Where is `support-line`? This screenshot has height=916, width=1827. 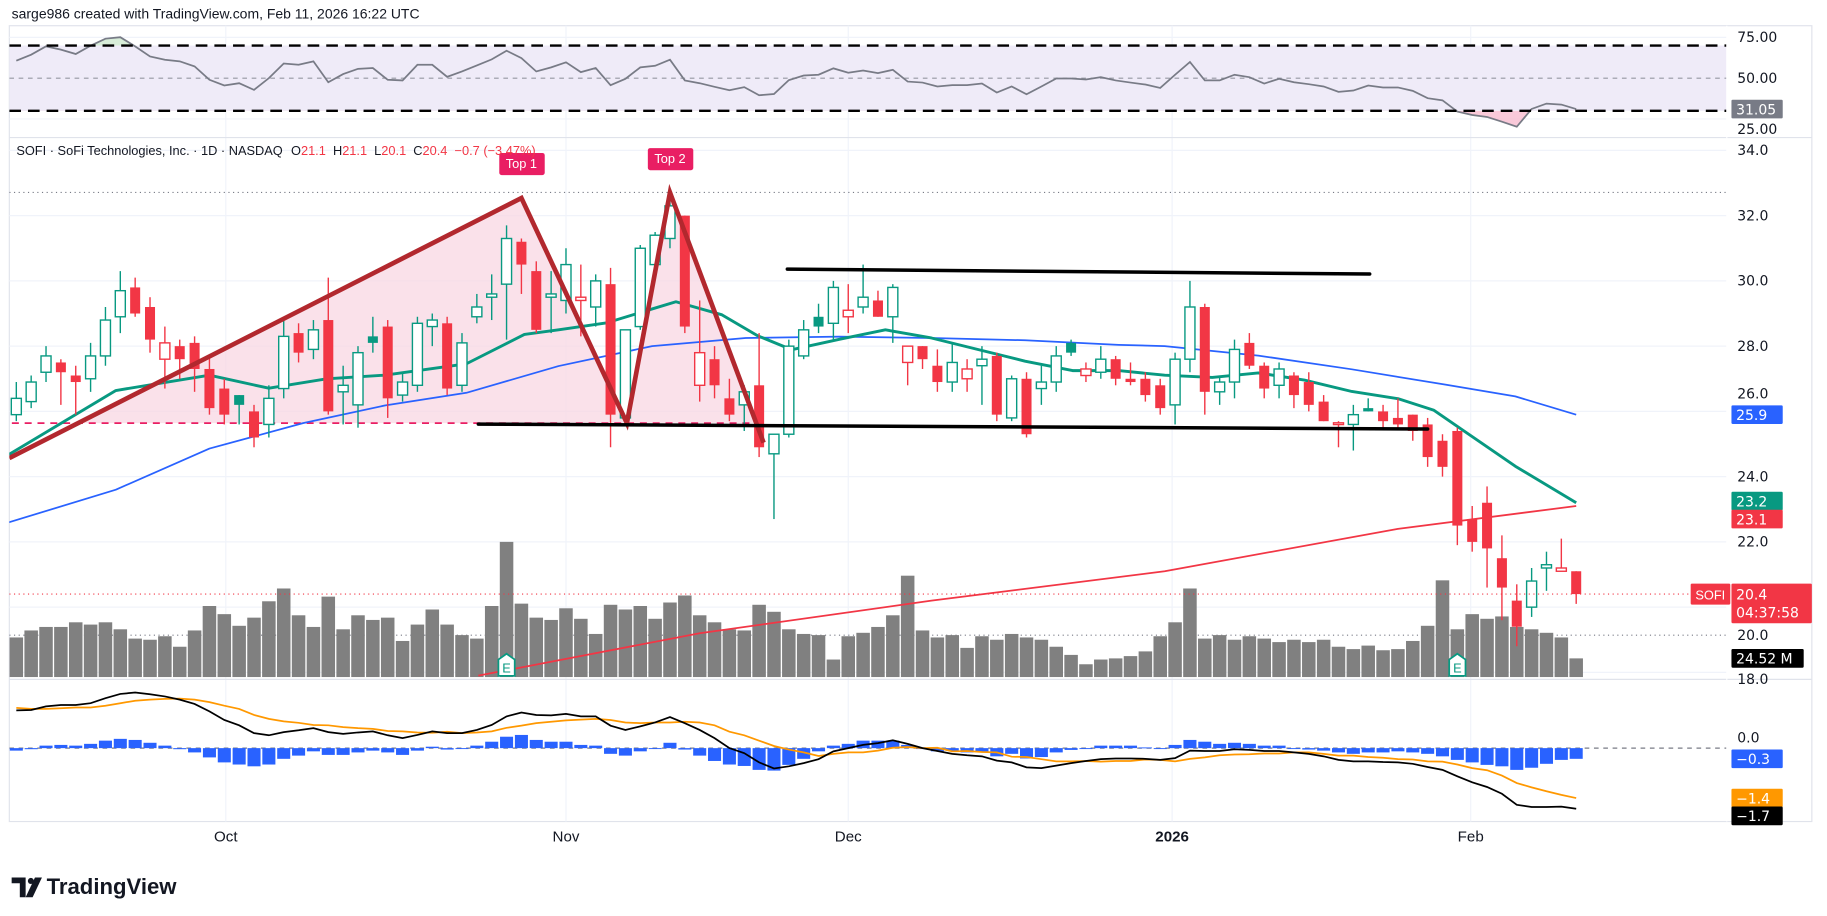 support-line is located at coordinates (953, 426).